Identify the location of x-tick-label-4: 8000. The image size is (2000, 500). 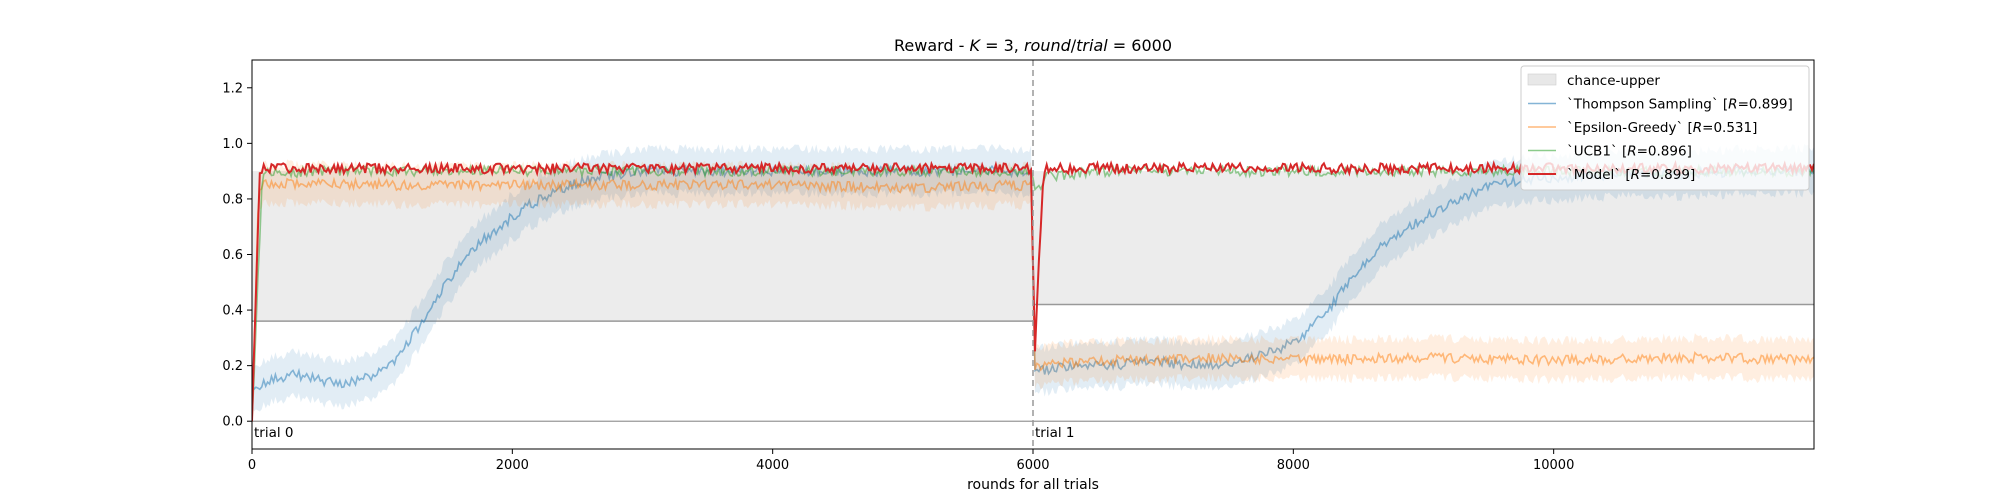
(1293, 465).